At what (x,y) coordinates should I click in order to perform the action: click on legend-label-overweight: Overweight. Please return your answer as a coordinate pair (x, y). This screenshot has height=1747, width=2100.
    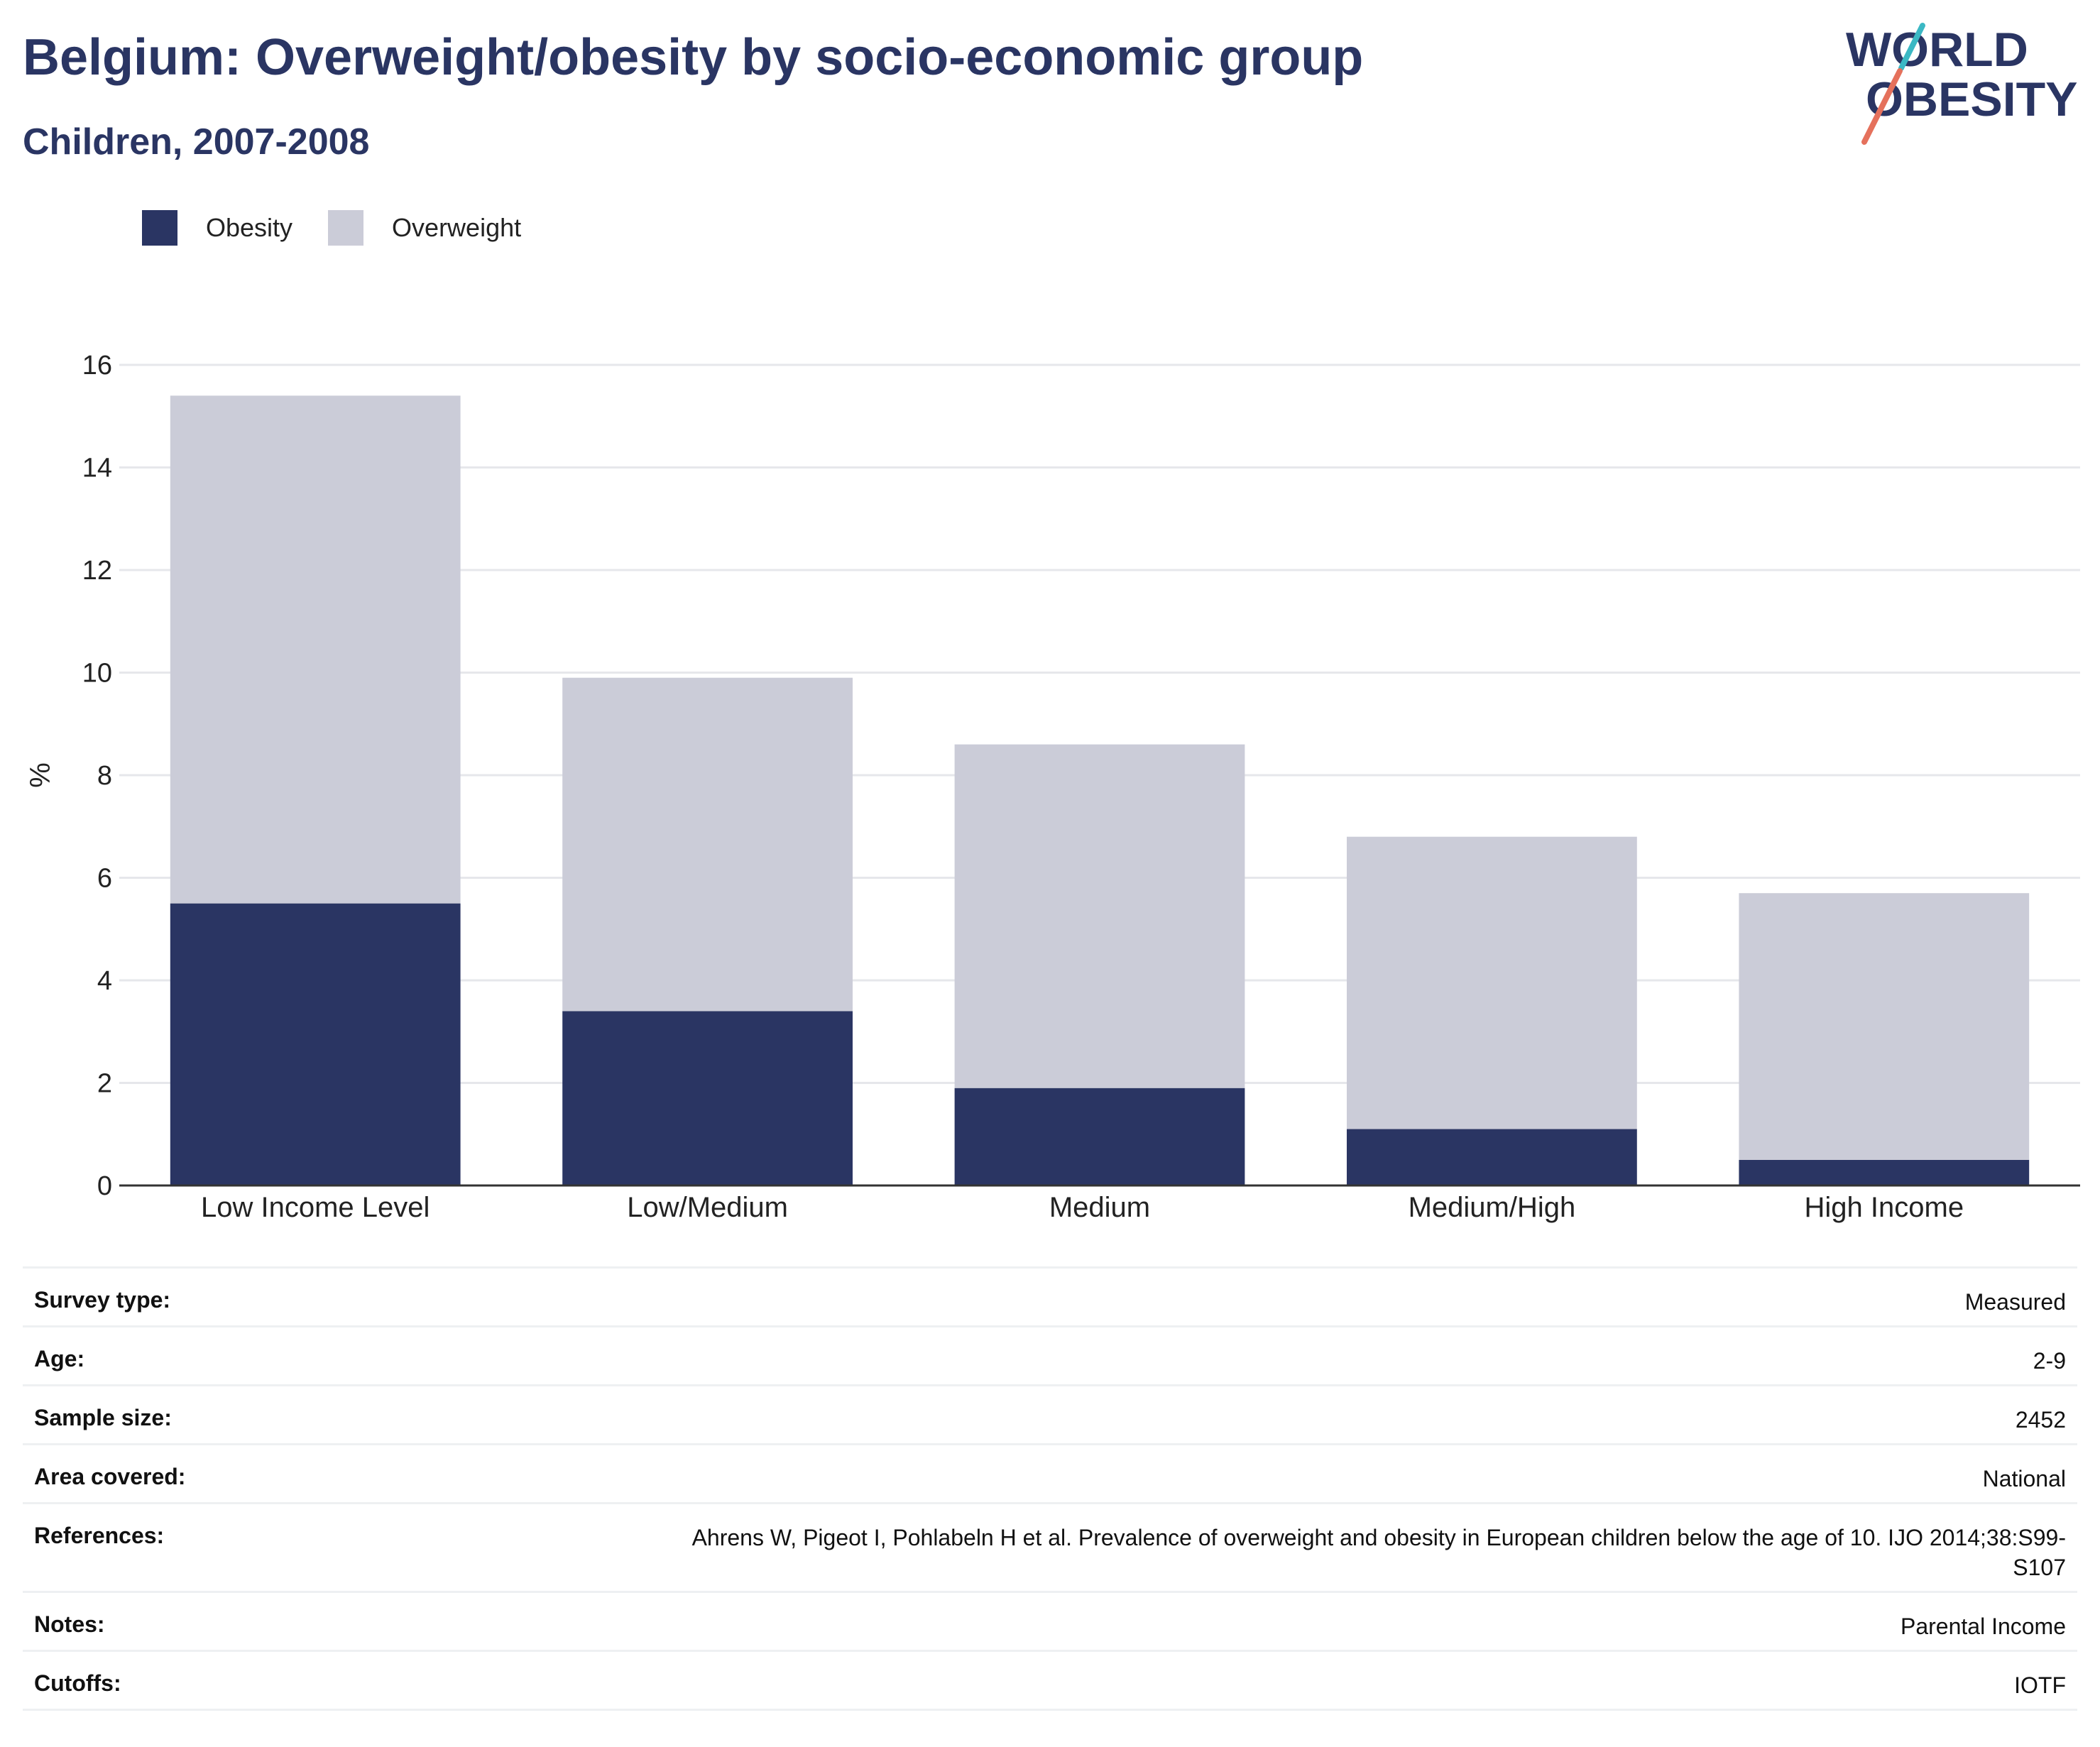
    Looking at the image, I should click on (457, 227).